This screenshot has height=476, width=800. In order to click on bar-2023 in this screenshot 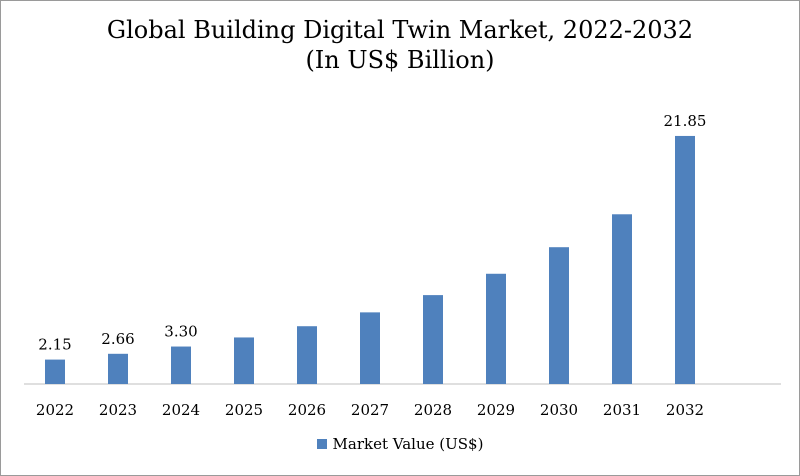, I will do `click(118, 368)`.